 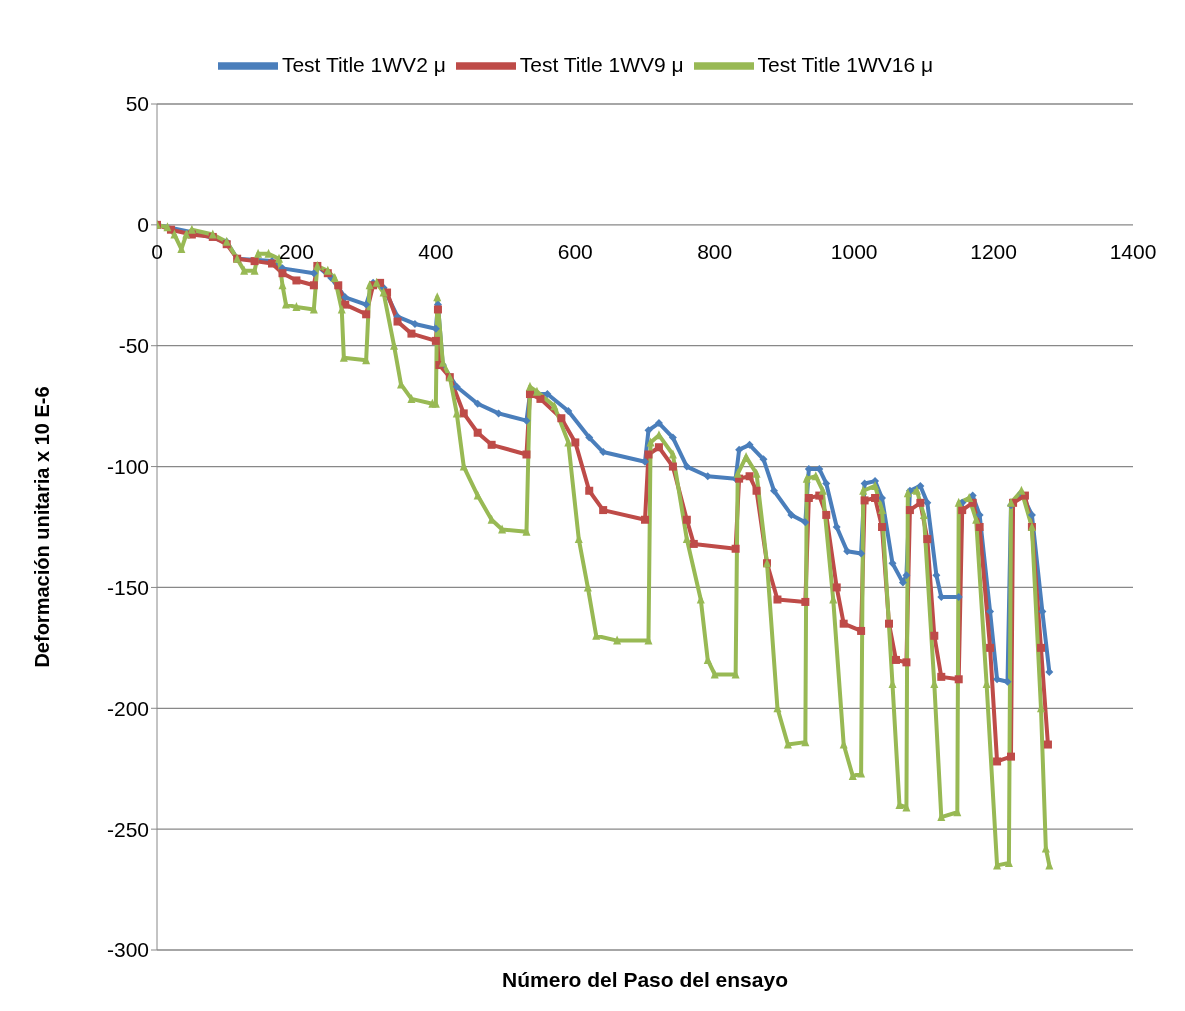 What do you see at coordinates (127, 587) in the screenshot?
I see `y-tick-label: -150` at bounding box center [127, 587].